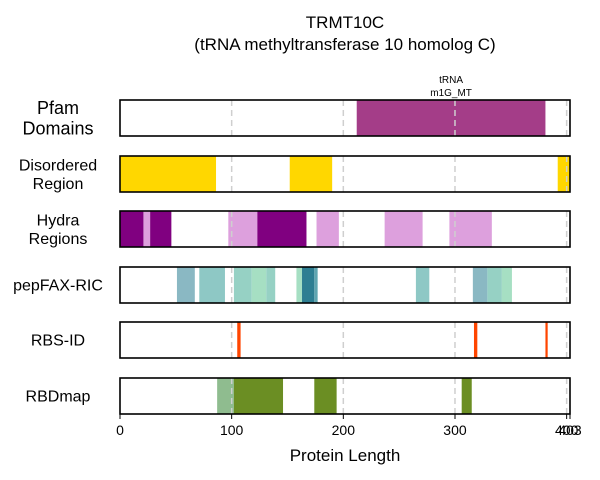  Describe the element at coordinates (344, 44) in the screenshot. I see `chart-title-line2: (tRNA methyltransferase 10 homolog C)` at that location.